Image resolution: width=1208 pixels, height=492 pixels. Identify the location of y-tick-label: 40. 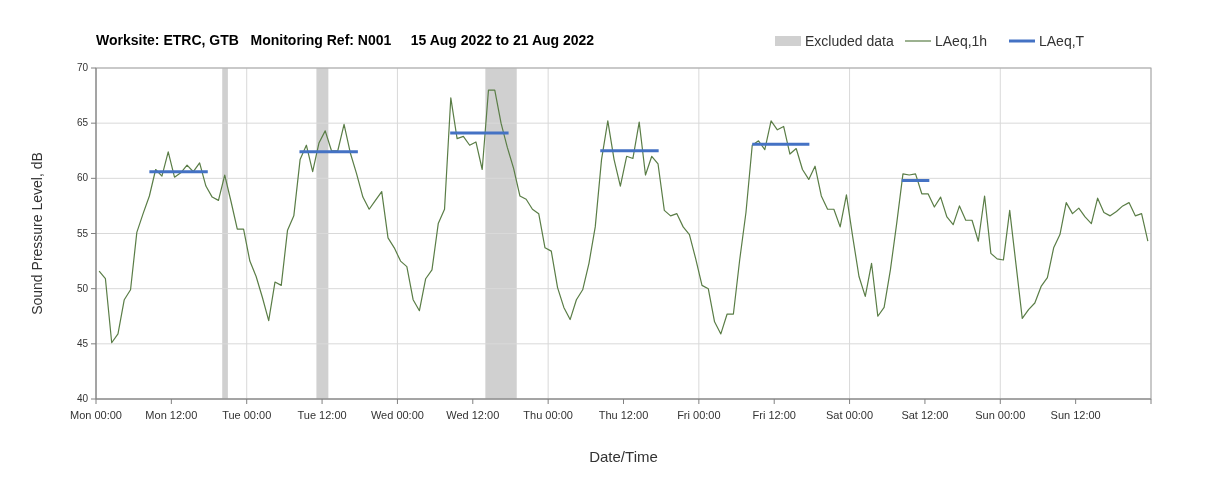
(82, 398).